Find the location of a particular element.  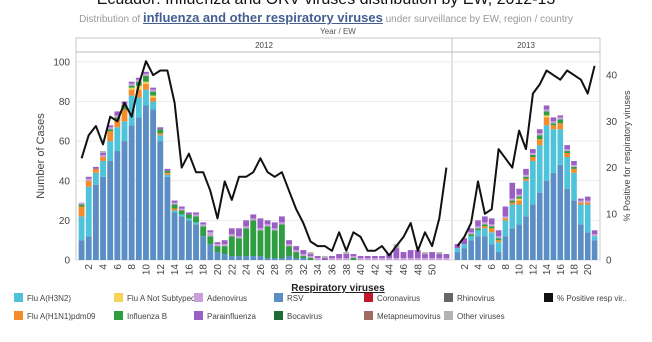

legend-label: % Positive resp vir.. is located at coordinates (592, 298).